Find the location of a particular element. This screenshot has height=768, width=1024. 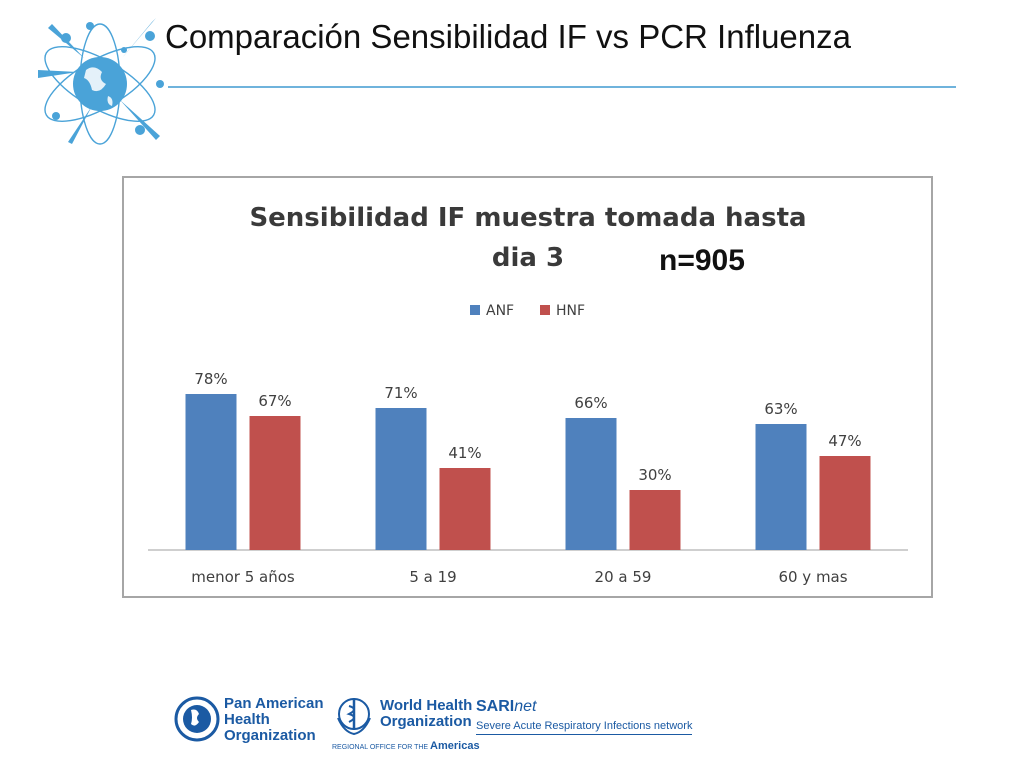

data-label: 30% is located at coordinates (654, 475).